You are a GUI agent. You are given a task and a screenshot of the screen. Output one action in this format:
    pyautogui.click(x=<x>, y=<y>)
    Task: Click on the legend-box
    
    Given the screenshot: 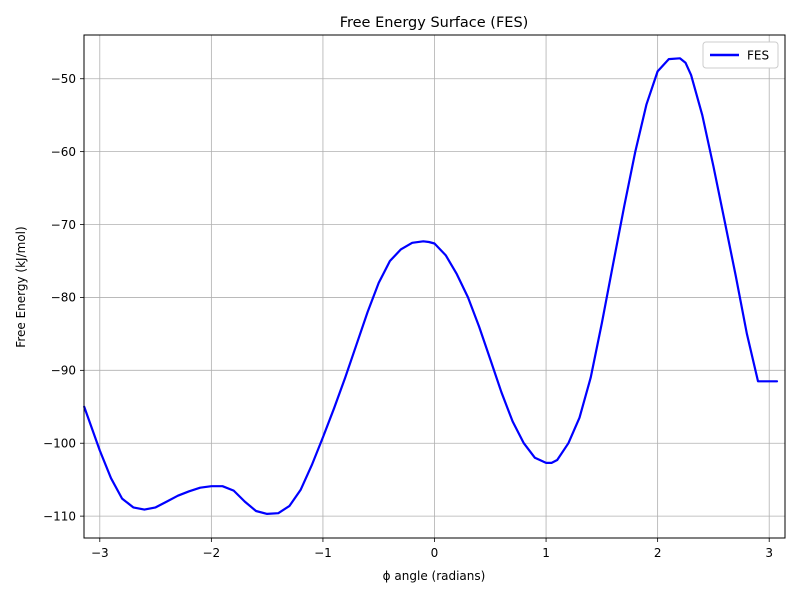 What is the action you would take?
    pyautogui.click(x=740, y=55)
    